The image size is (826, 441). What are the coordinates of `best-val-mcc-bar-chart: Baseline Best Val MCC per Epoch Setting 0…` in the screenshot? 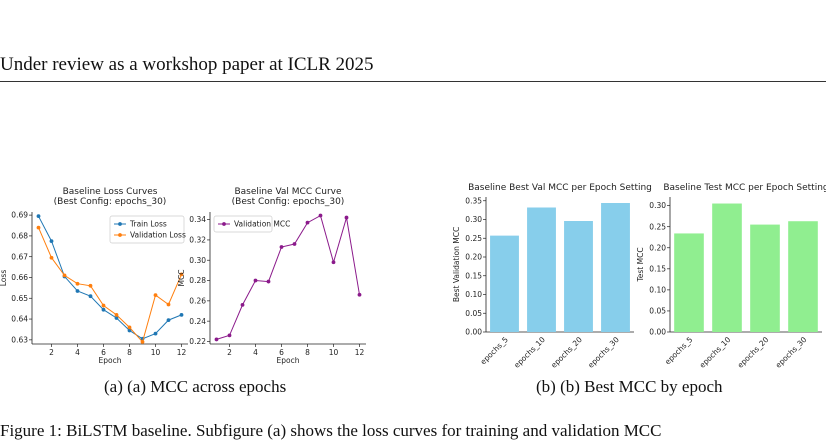 It's located at (552, 276).